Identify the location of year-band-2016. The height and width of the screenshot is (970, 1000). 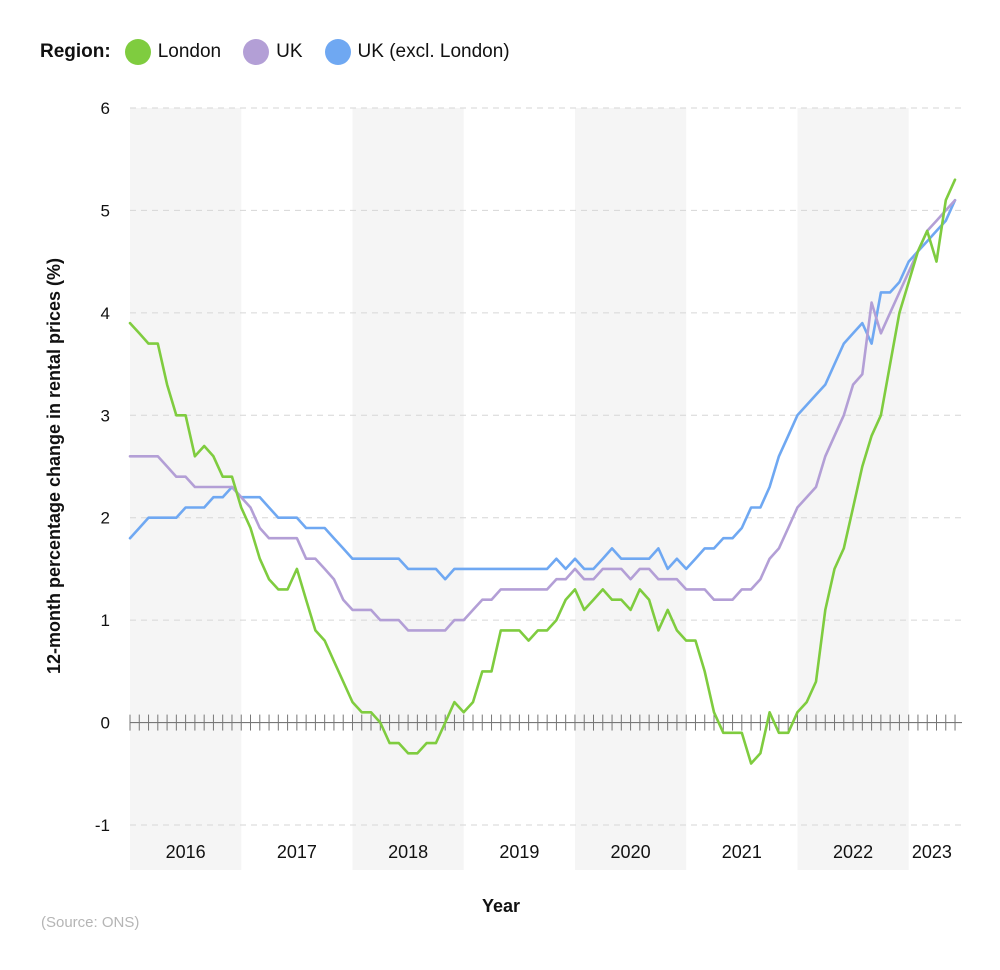
(186, 489).